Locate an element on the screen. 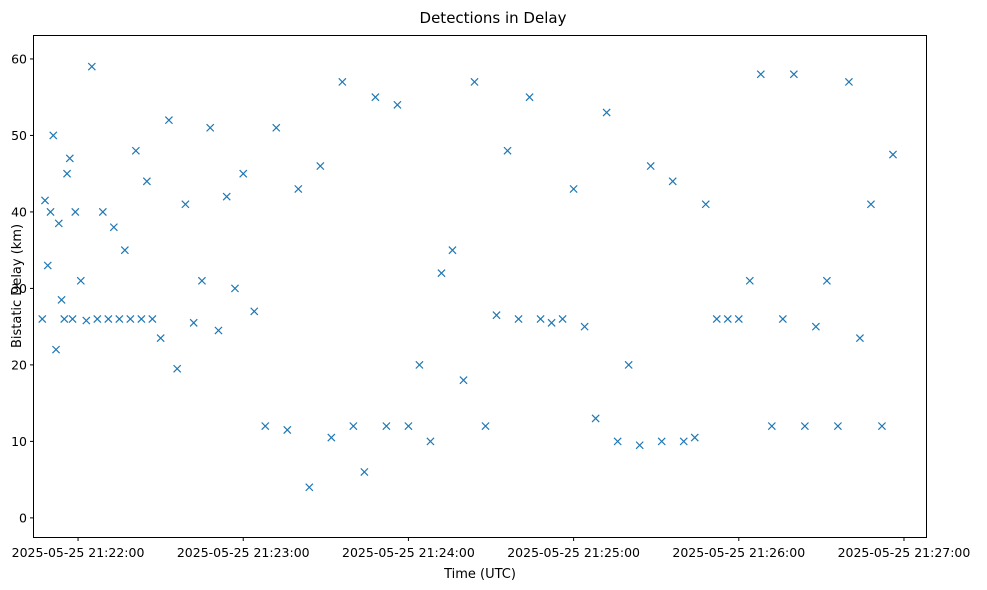  y-tick-label: 50 is located at coordinates (19, 135).